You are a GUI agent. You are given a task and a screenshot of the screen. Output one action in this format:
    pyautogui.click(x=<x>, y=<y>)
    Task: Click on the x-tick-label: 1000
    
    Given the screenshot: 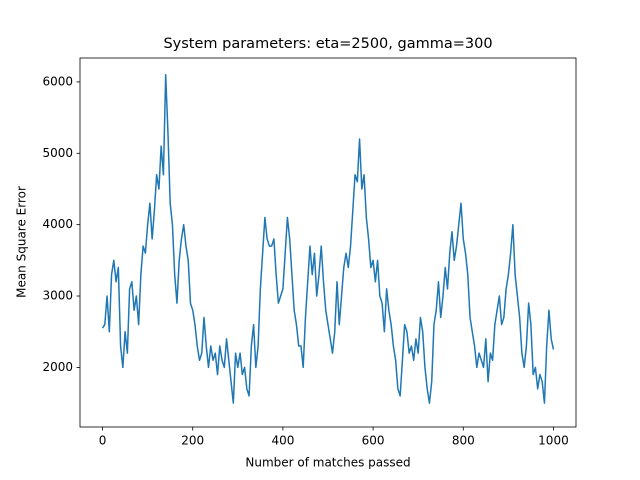 What is the action you would take?
    pyautogui.click(x=553, y=441)
    